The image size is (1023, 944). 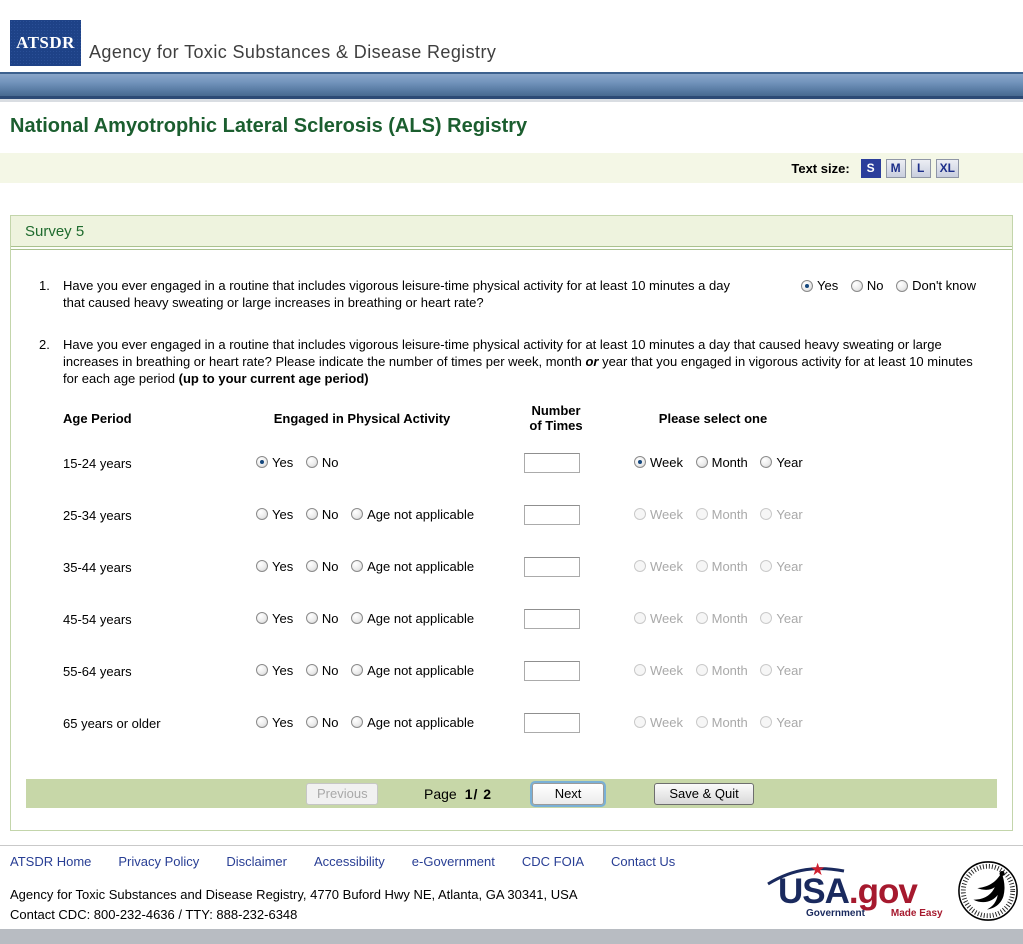 What do you see at coordinates (274, 670) in the screenshot?
I see `row5-radio-yes: Yes` at bounding box center [274, 670].